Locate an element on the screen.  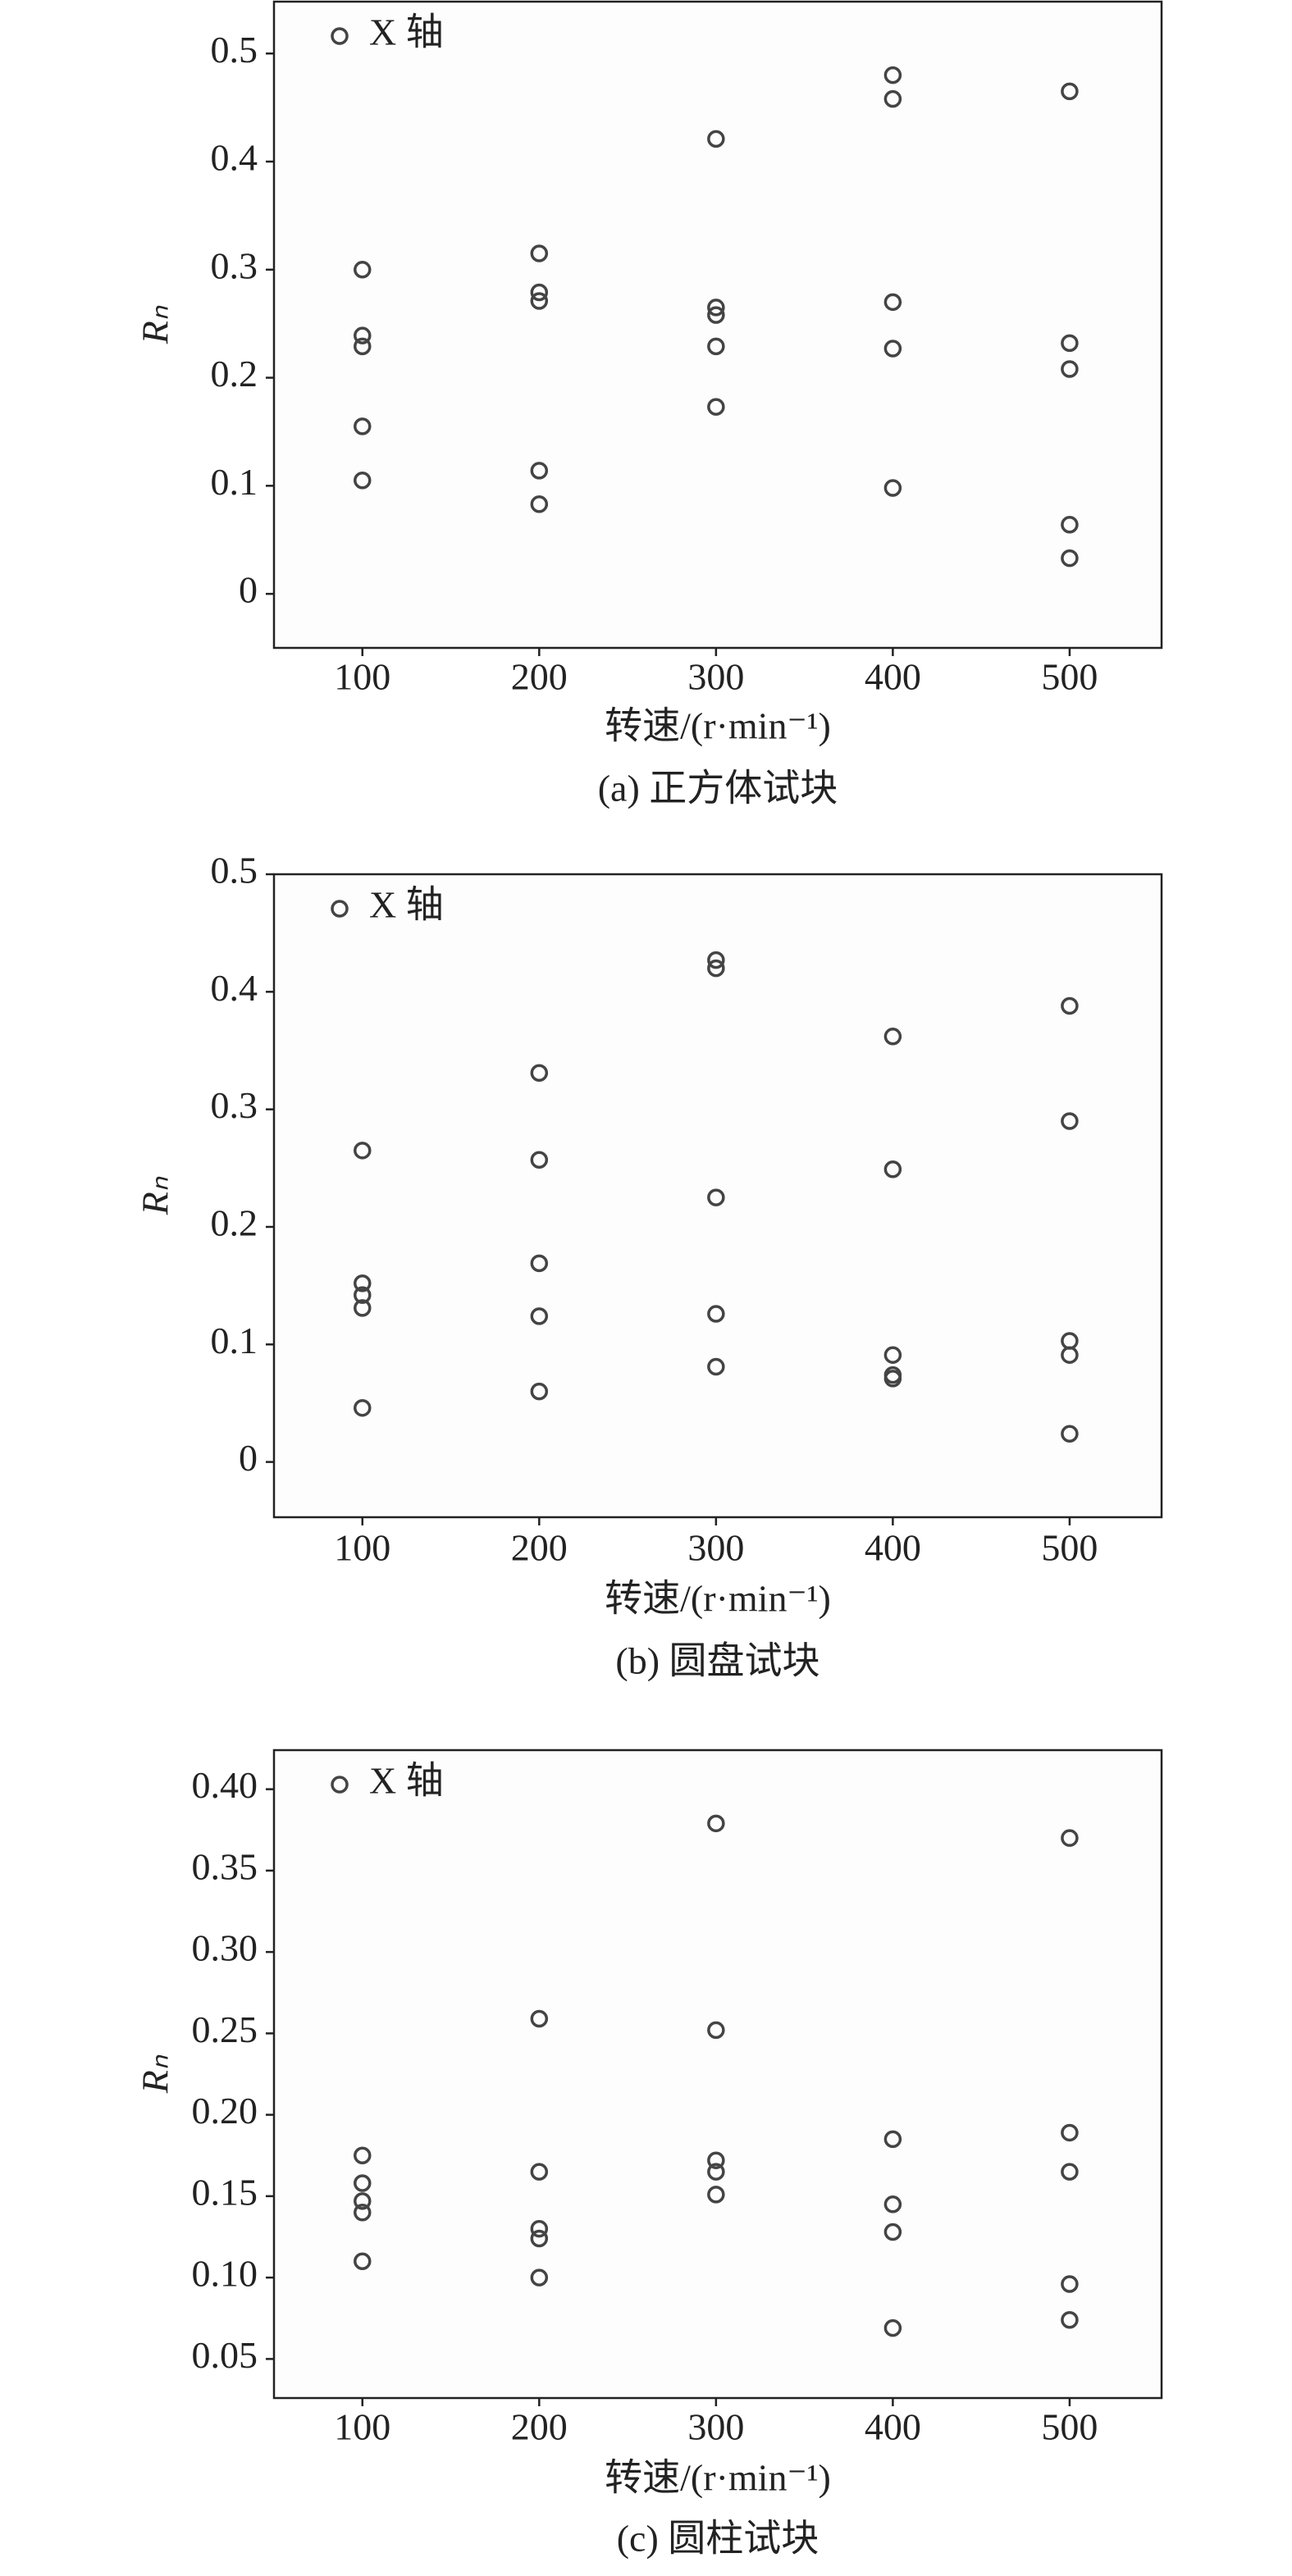
x-tick-label: 300 is located at coordinates (716, 2427).